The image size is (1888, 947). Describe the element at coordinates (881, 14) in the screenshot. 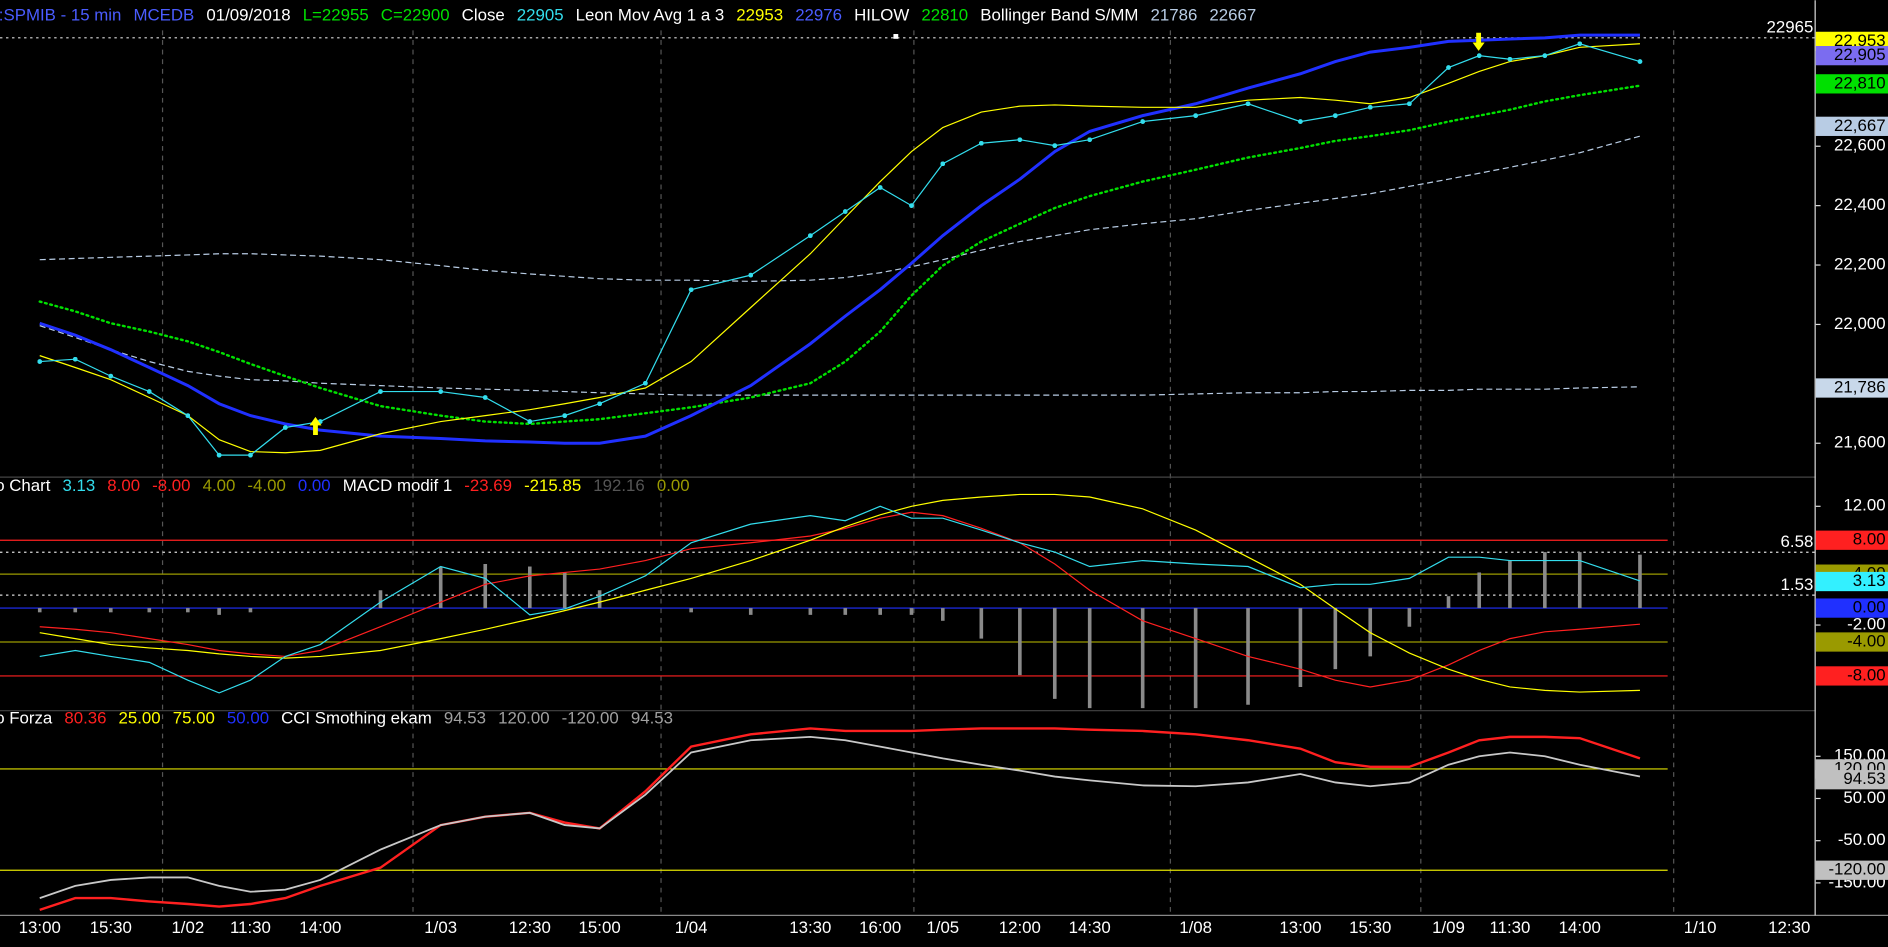

I see `legend-text: HILOW` at that location.